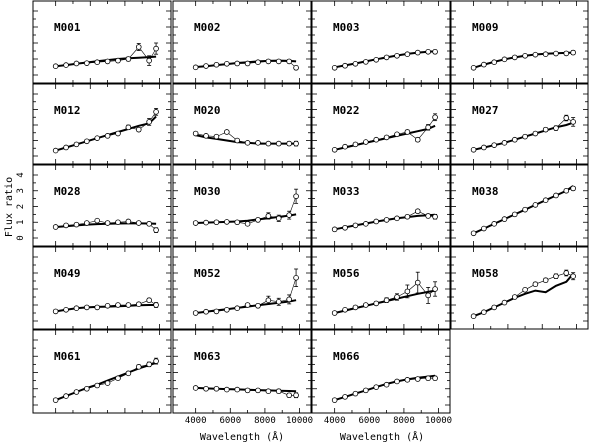 The image size is (589, 445). What do you see at coordinates (9, 207) in the screenshot?
I see `y-axis-label: Flux ratio` at bounding box center [9, 207].